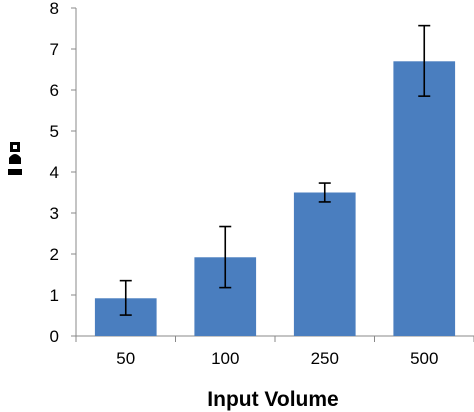 The width and height of the screenshot is (474, 412). What do you see at coordinates (54, 131) in the screenshot?
I see `y-tick-label: 5` at bounding box center [54, 131].